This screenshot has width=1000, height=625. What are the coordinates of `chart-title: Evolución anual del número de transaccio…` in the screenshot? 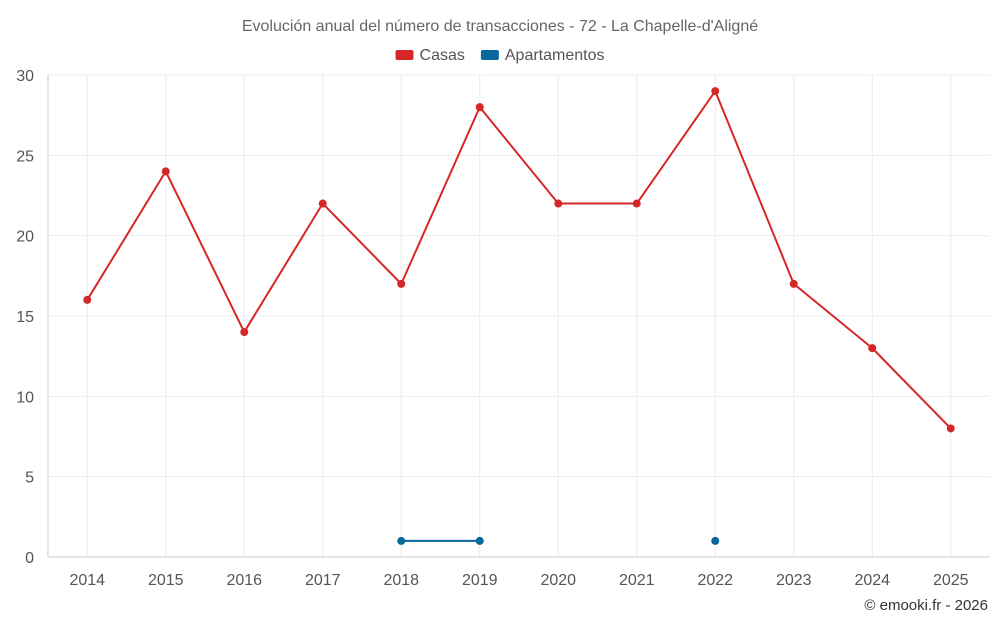 It's located at (500, 26).